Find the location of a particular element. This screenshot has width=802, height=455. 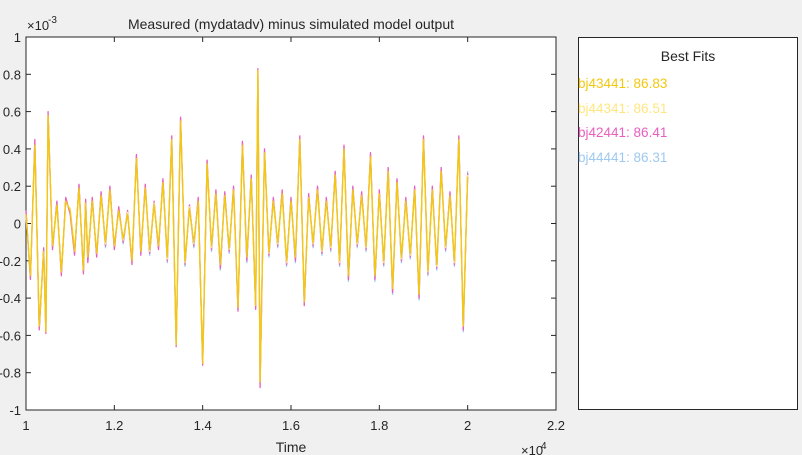

x-tick-label: 1.4 is located at coordinates (203, 425).